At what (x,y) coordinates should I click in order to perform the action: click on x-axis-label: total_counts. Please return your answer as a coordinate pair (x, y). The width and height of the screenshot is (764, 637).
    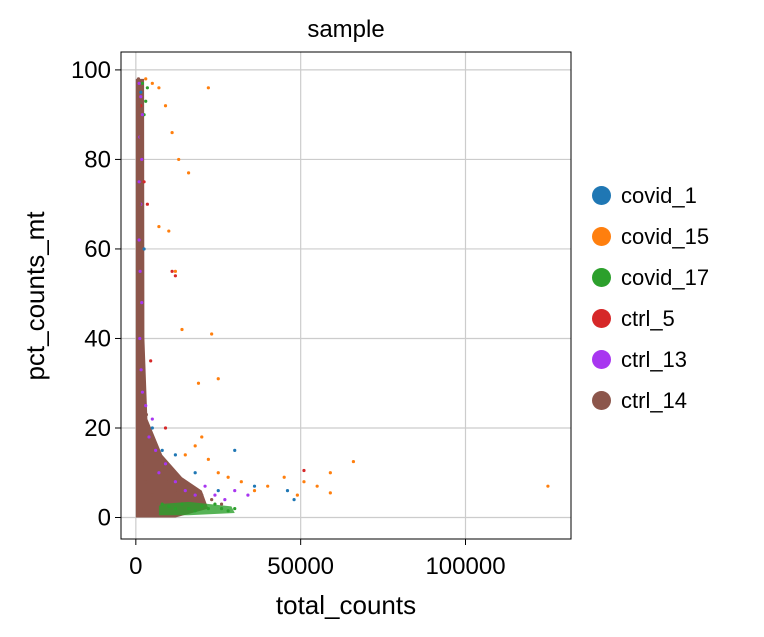
    Looking at the image, I should click on (346, 605).